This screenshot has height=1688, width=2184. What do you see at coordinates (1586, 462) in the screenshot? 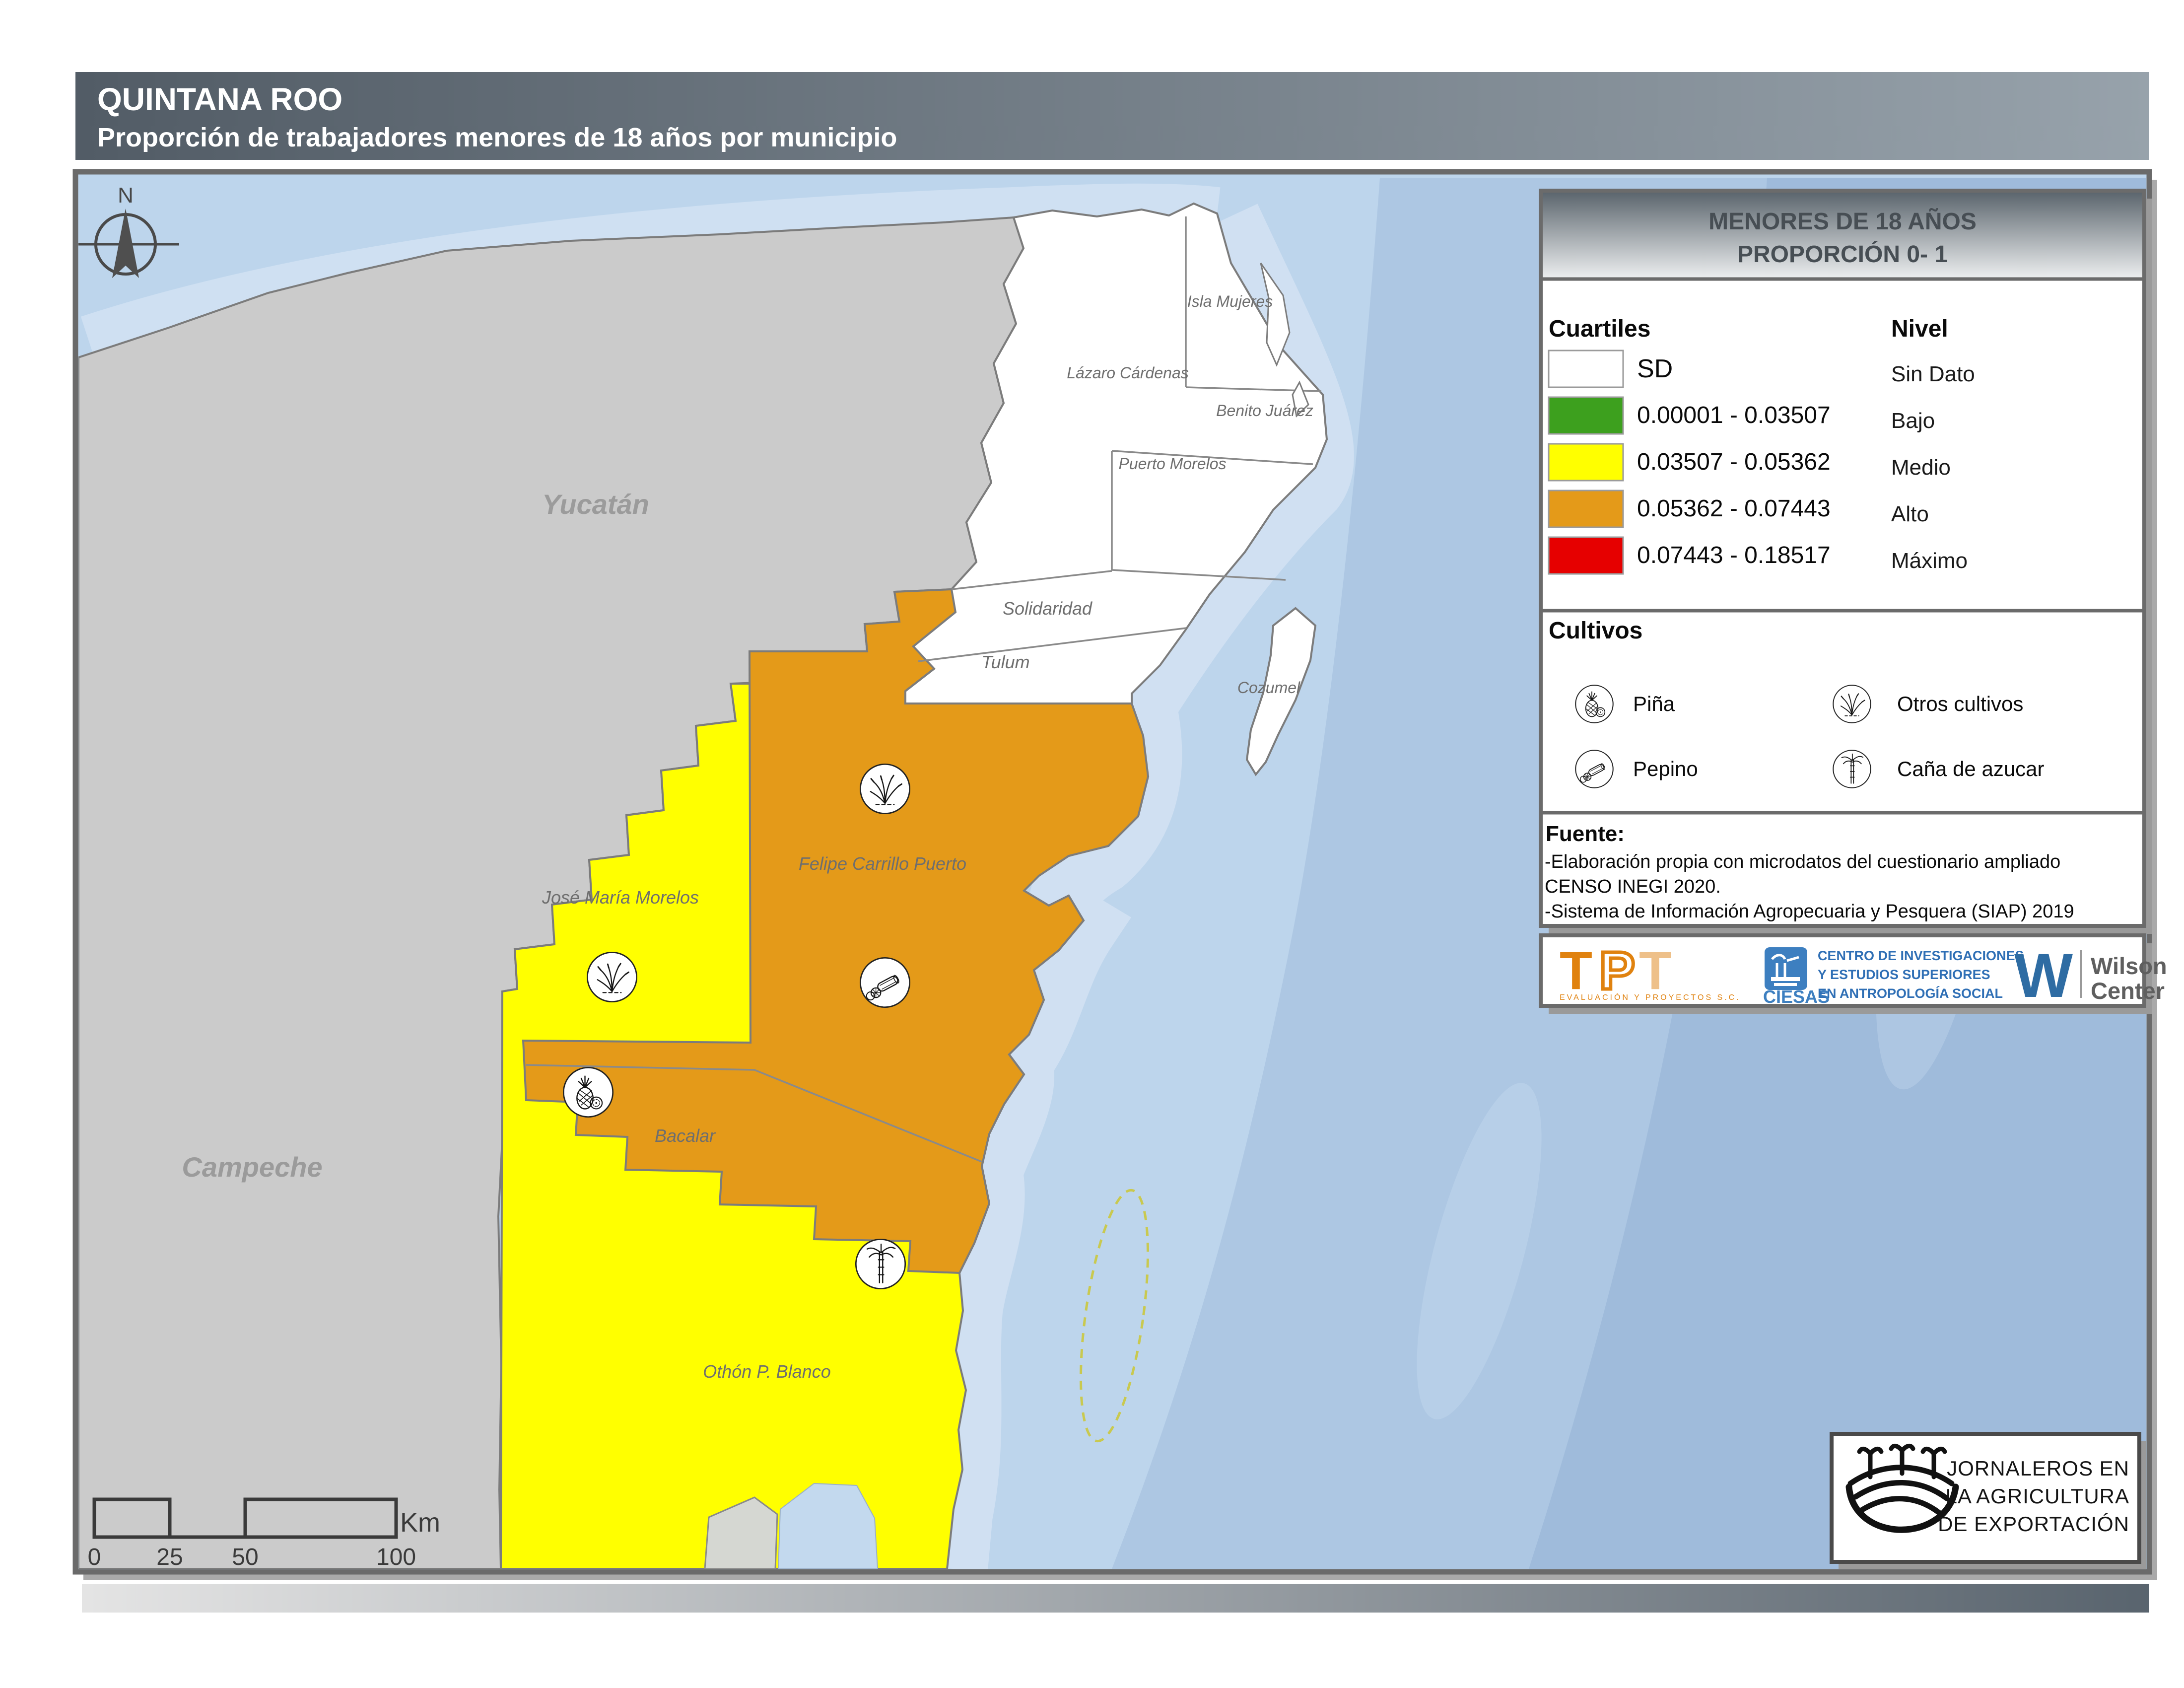
I see `swatch-medio` at bounding box center [1586, 462].